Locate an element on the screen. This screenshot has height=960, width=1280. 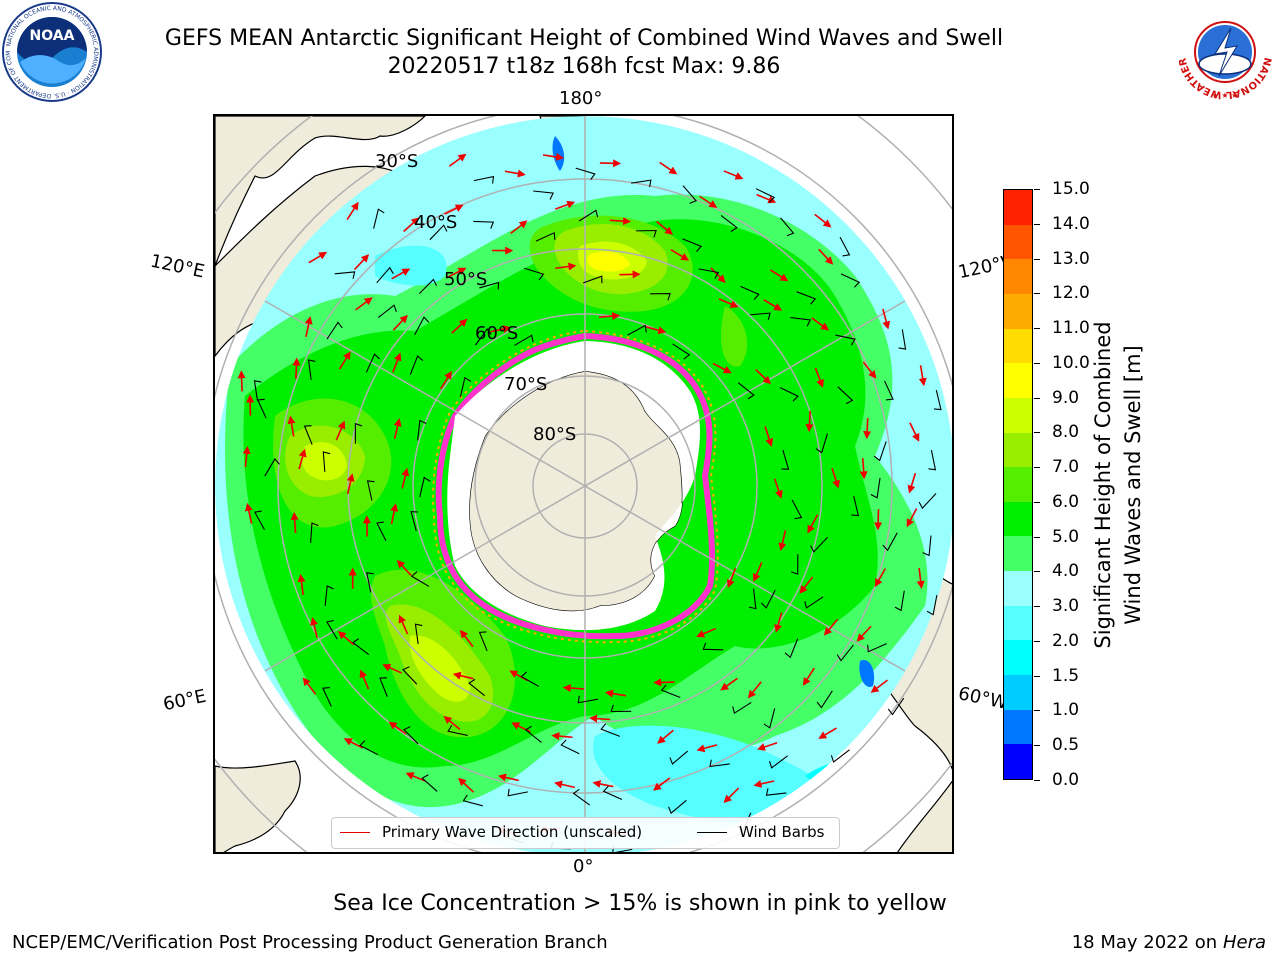
colorbar-tick-label: 14.0 is located at coordinates (1071, 223).